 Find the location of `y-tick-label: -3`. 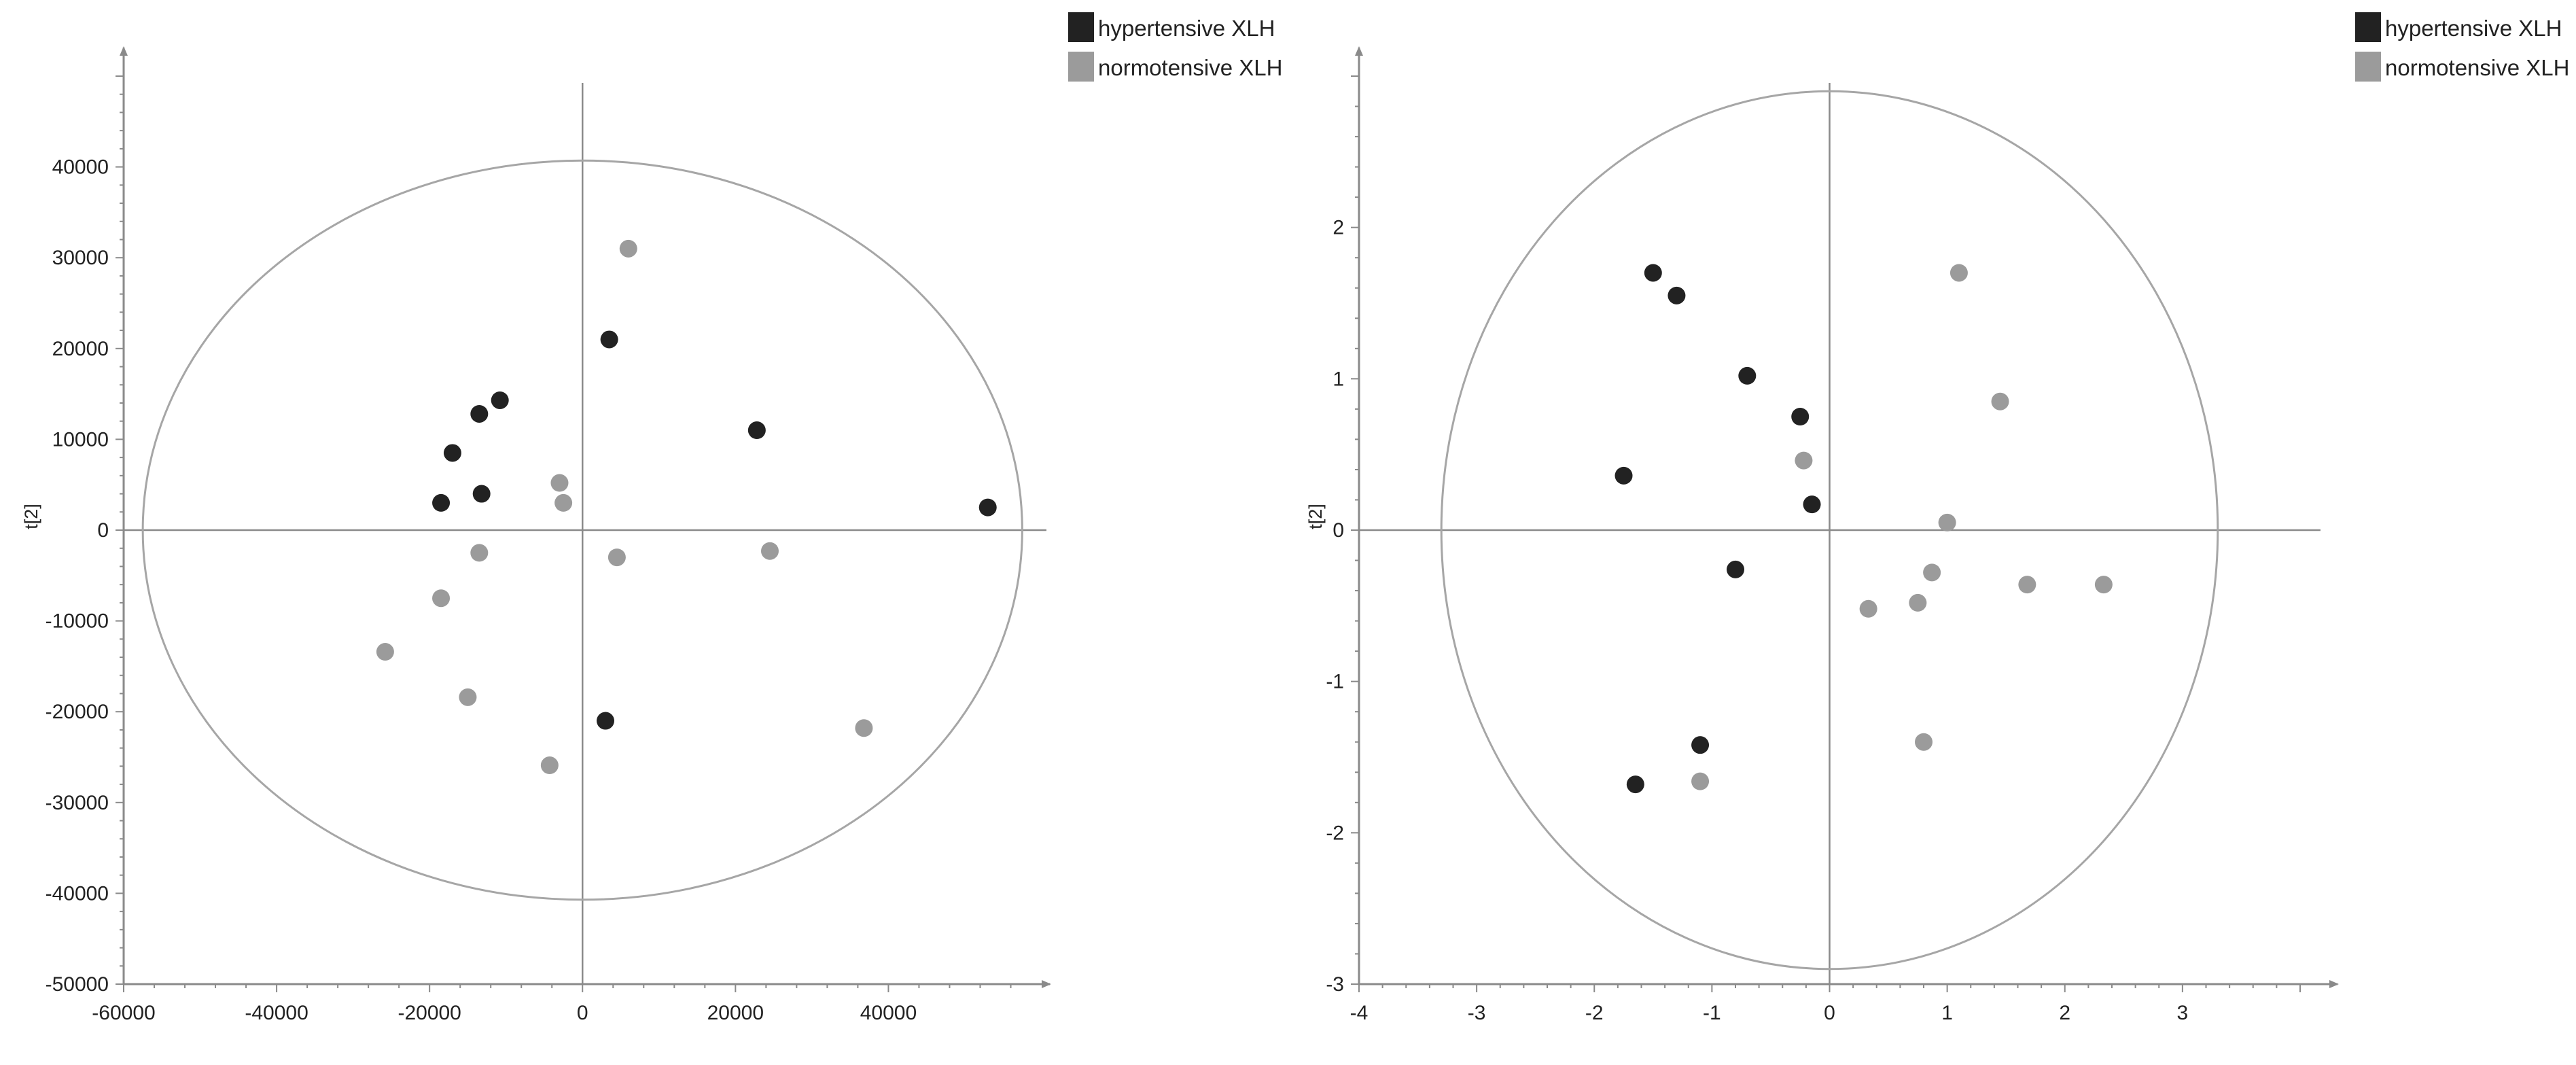

y-tick-label: -3 is located at coordinates (1335, 984).